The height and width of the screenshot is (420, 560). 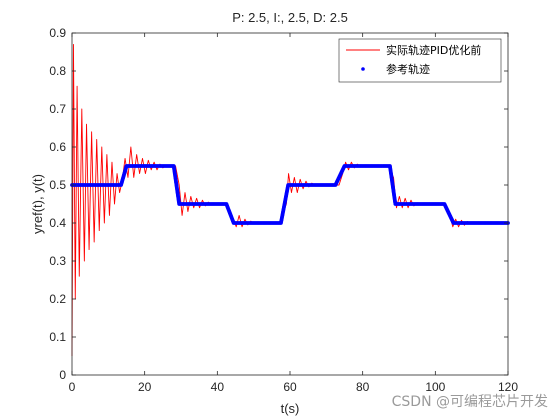 What do you see at coordinates (508, 387) in the screenshot?
I see `x-tick-label: 120` at bounding box center [508, 387].